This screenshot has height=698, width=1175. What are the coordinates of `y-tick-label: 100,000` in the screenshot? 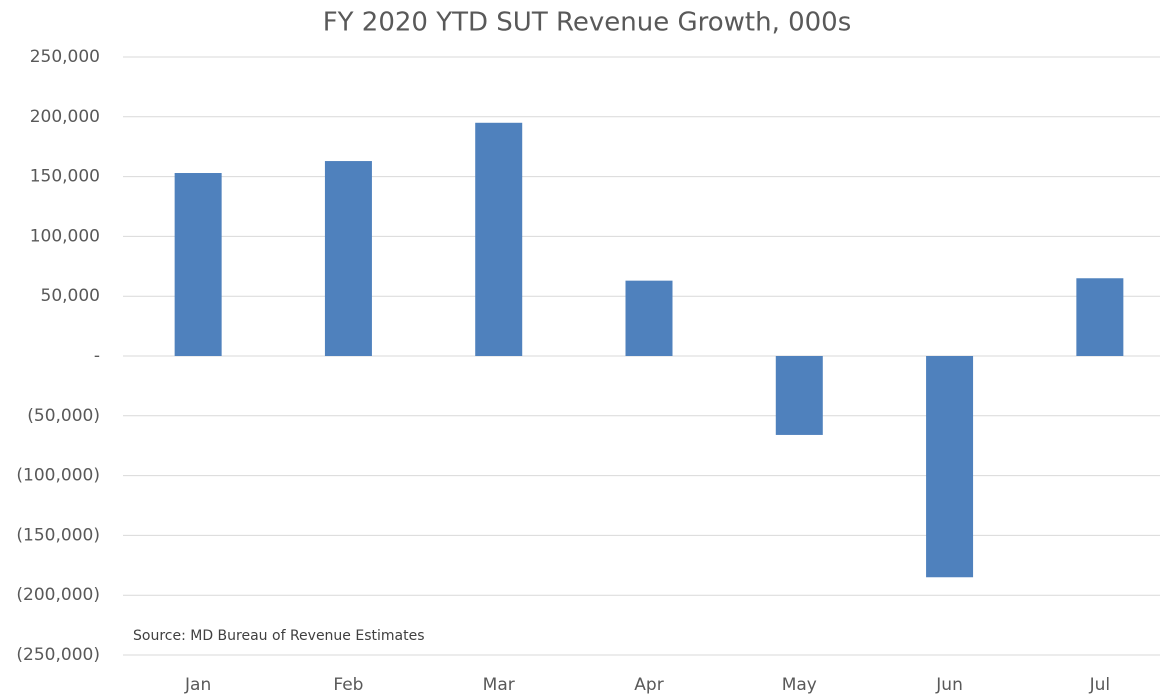 It's located at (65, 236).